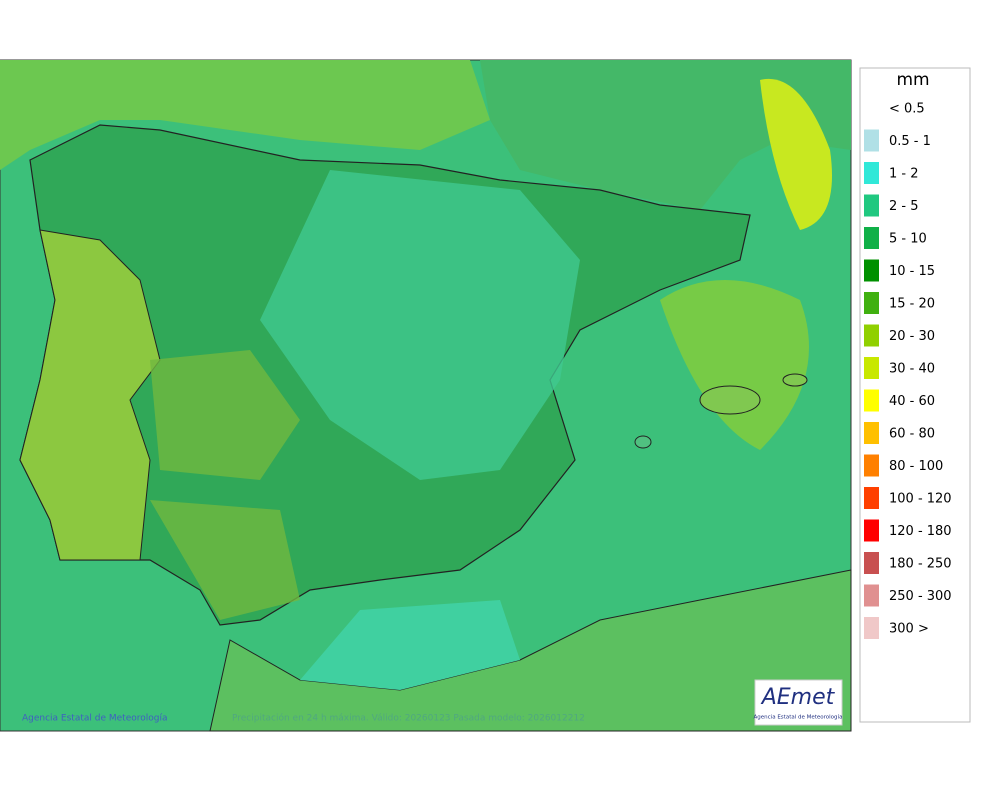 The width and height of the screenshot is (1000, 794). What do you see at coordinates (795, 380) in the screenshot?
I see `menorca` at bounding box center [795, 380].